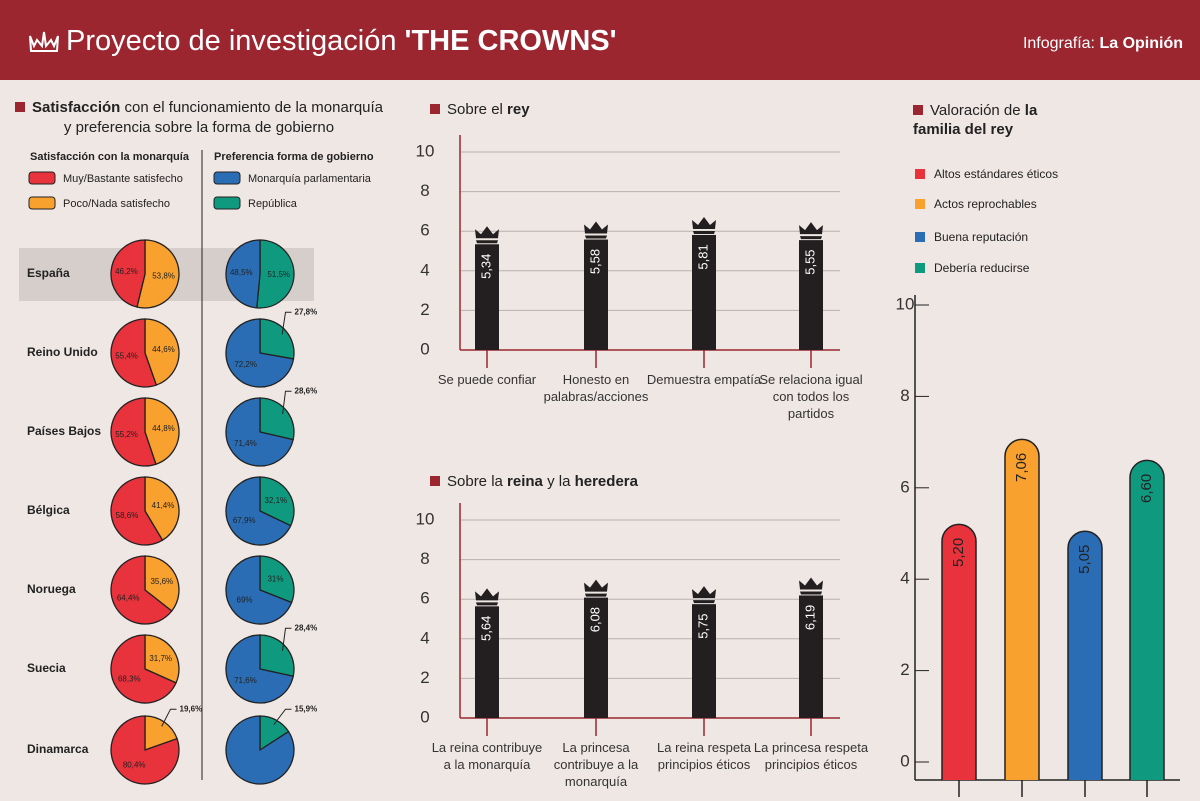  I want to click on title-part: heredera, so click(606, 481).